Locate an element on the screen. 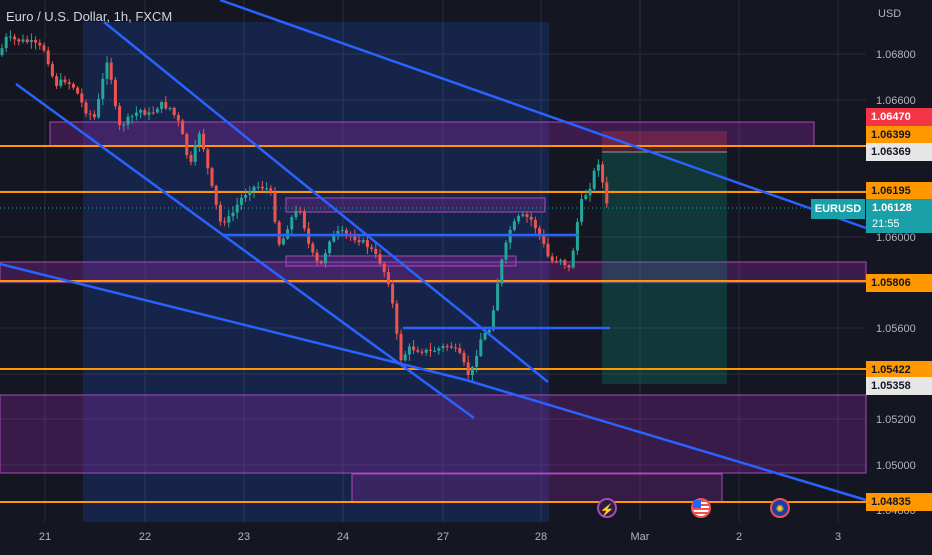 The width and height of the screenshot is (932, 555). price-tag: 1.06195 is located at coordinates (899, 191).